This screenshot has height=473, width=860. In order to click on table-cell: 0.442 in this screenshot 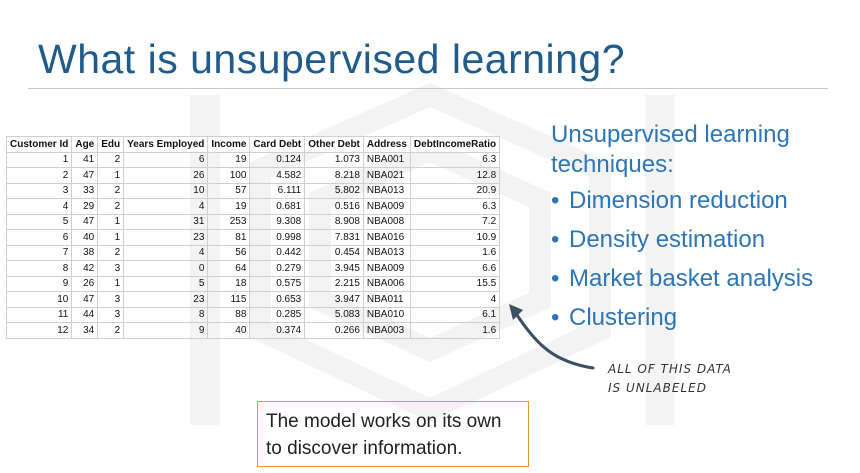, I will do `click(277, 252)`.